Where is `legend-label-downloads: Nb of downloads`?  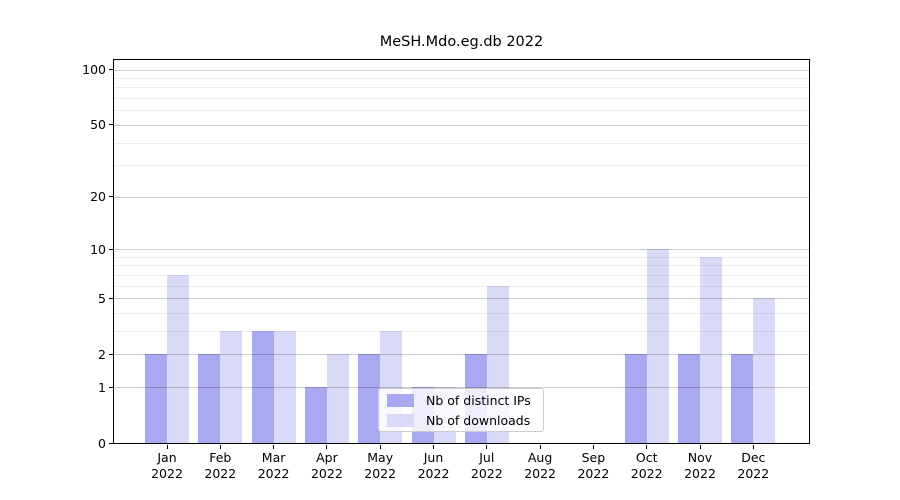 legend-label-downloads: Nb of downloads is located at coordinates (478, 420).